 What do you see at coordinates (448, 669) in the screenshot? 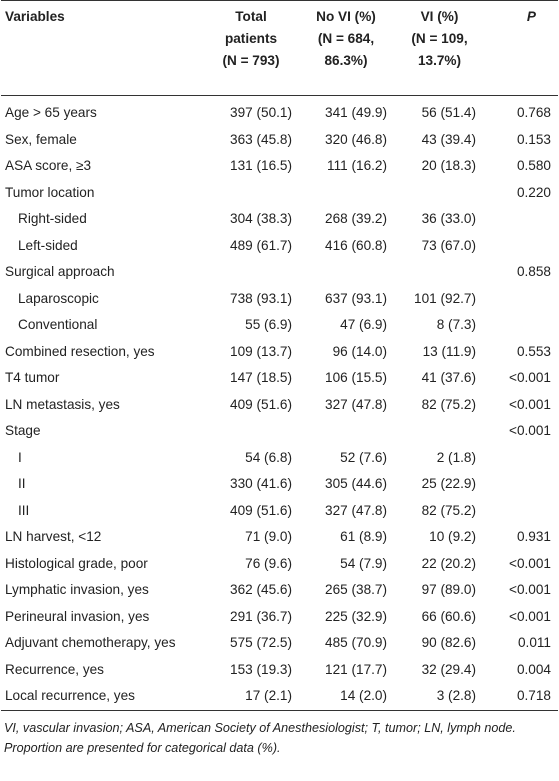
I see `cell-vi: 32 (29.4)` at bounding box center [448, 669].